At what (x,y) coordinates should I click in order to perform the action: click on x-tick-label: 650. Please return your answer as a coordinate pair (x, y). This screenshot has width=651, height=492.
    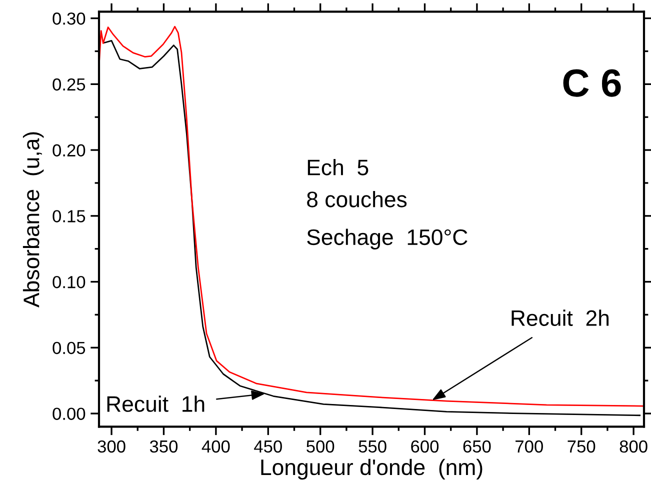
    Looking at the image, I should click on (477, 446).